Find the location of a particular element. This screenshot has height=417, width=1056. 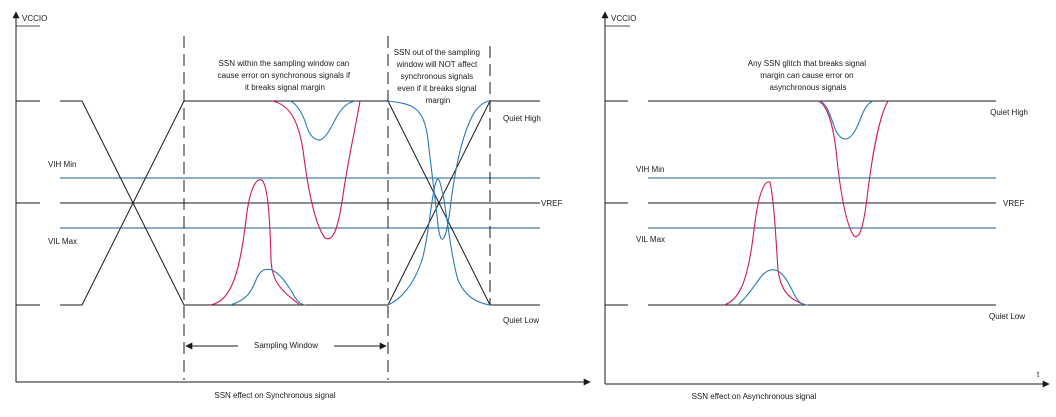

right-note-line-2: margin can cause error on is located at coordinates (806, 75).